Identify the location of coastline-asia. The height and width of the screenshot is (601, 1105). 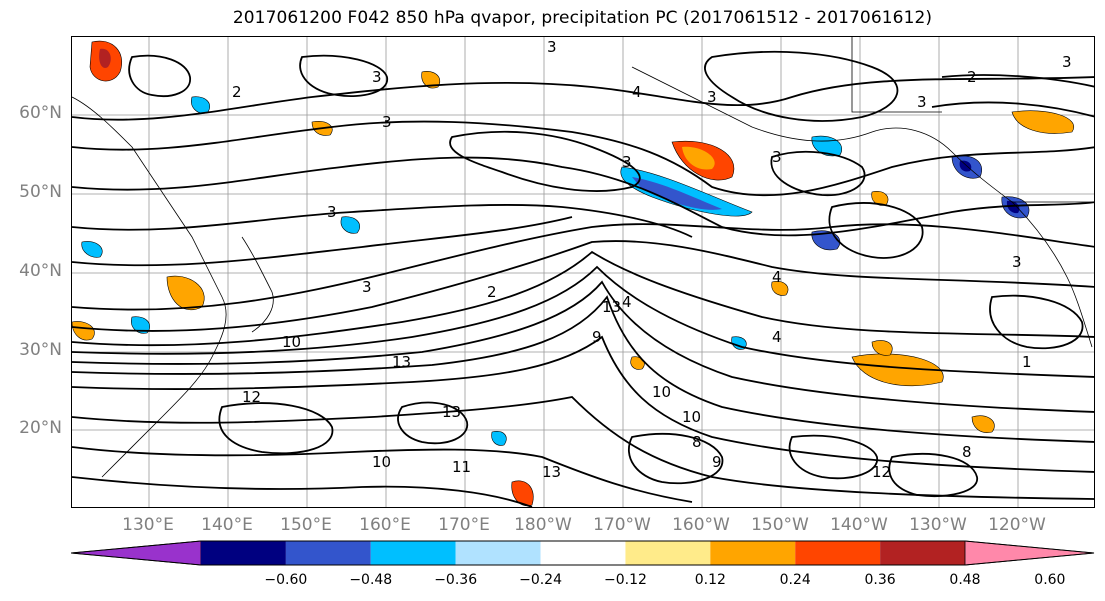
(149, 287).